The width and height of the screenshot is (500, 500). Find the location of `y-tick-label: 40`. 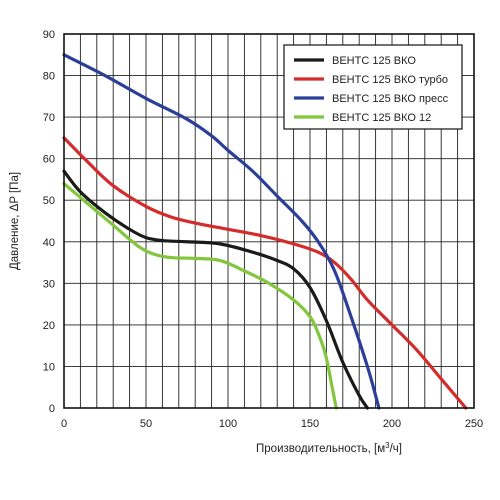

y-tick-label: 40 is located at coordinates (49, 243).